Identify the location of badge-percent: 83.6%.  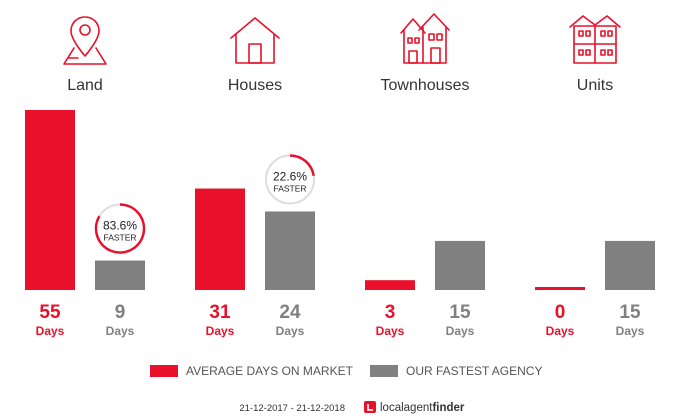
(120, 226).